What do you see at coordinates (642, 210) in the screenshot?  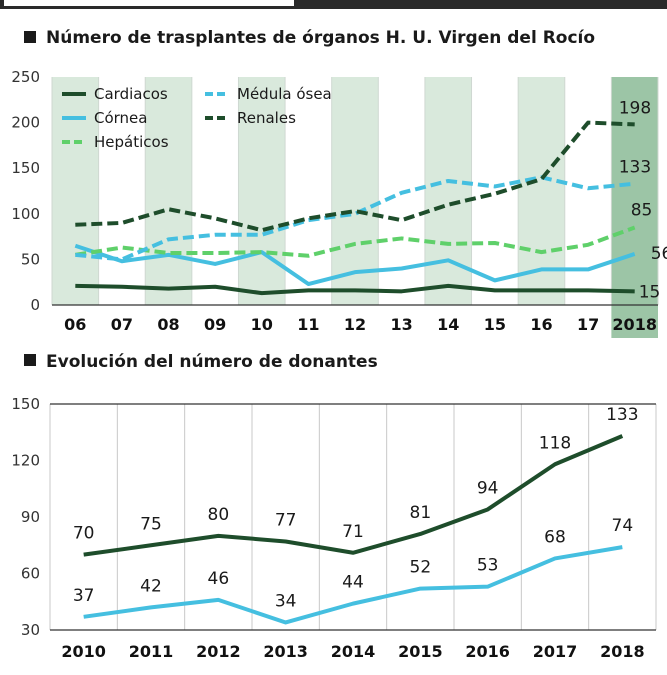 I see `end-label-hepaticos: 85` at bounding box center [642, 210].